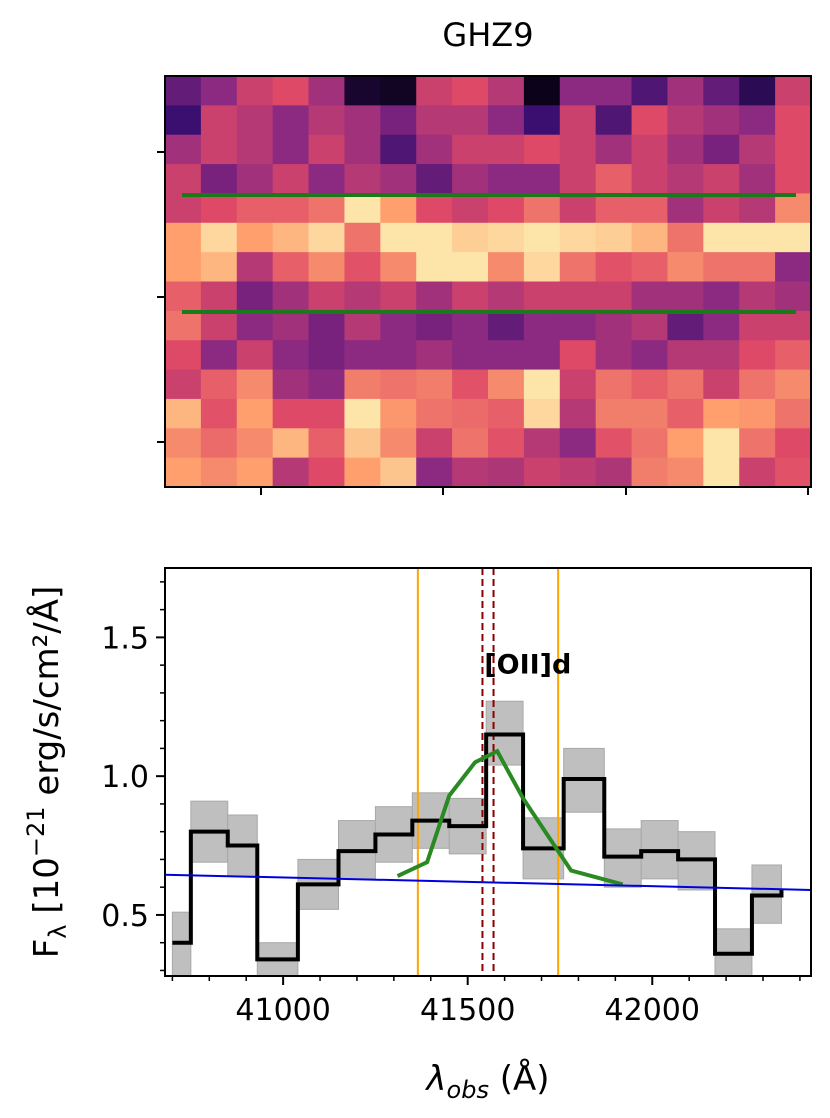  I want to click on x-label-symbol: λ, so click(435, 1079).